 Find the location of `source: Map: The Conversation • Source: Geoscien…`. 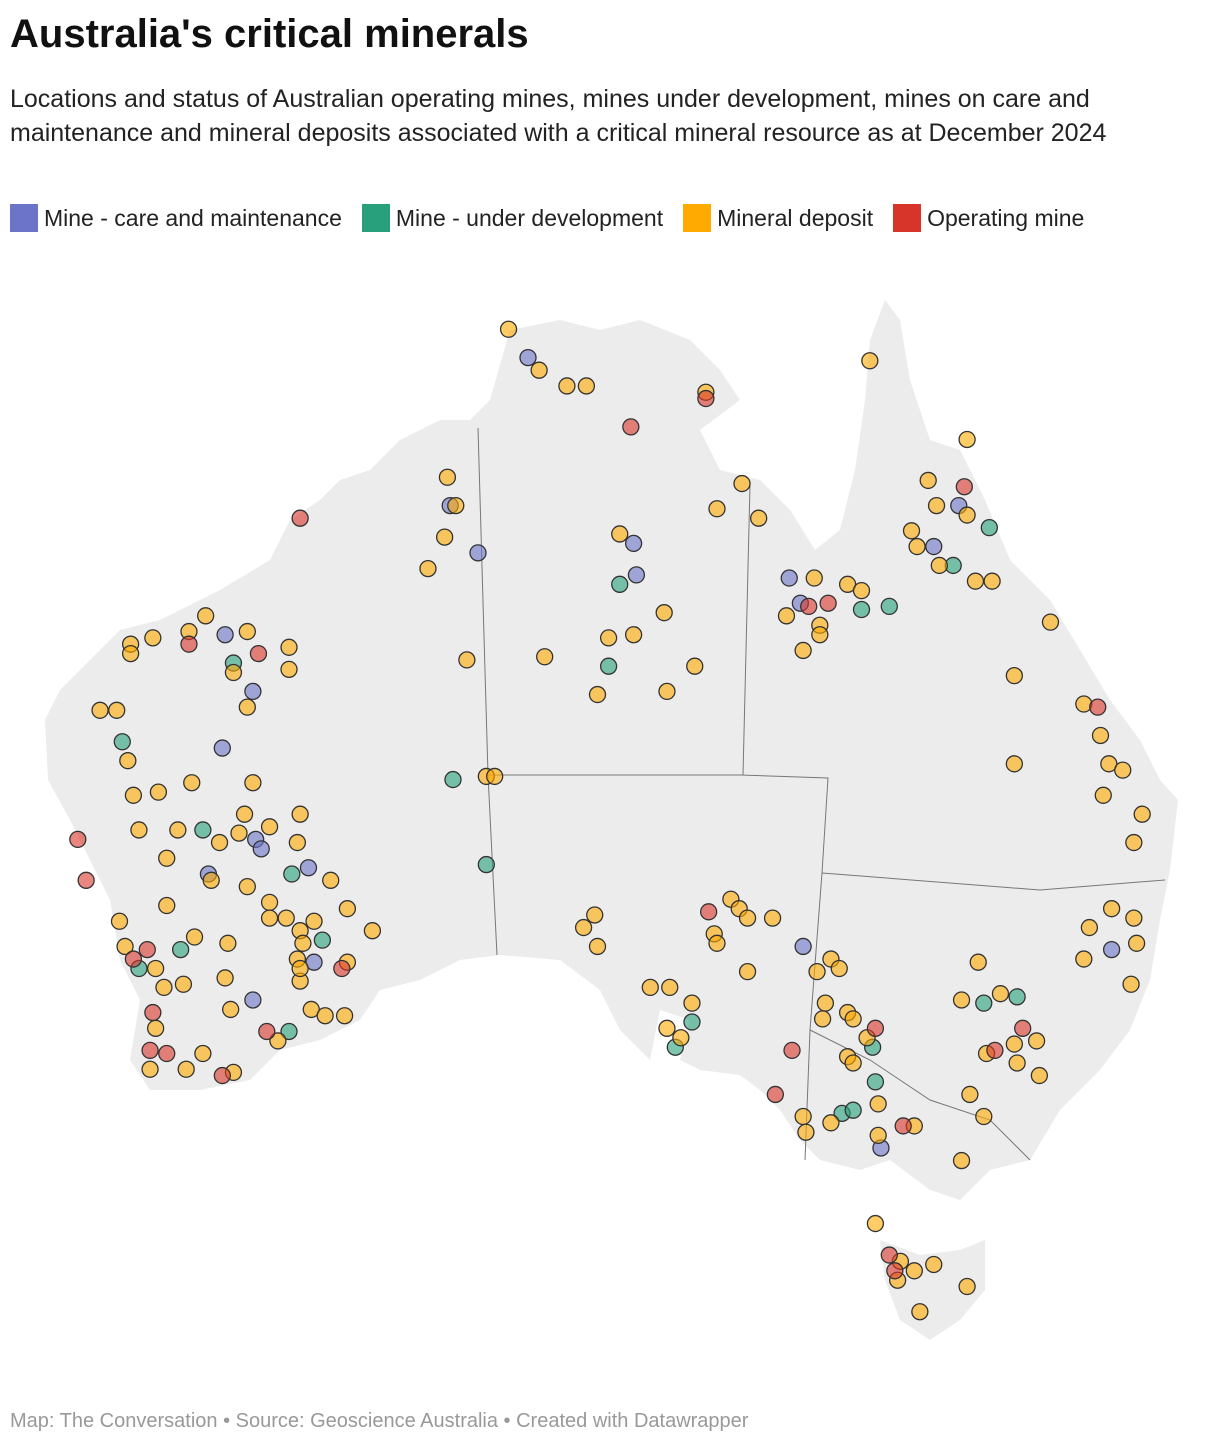

source: Map: The Conversation • Source: Geoscien… is located at coordinates (379, 1421).